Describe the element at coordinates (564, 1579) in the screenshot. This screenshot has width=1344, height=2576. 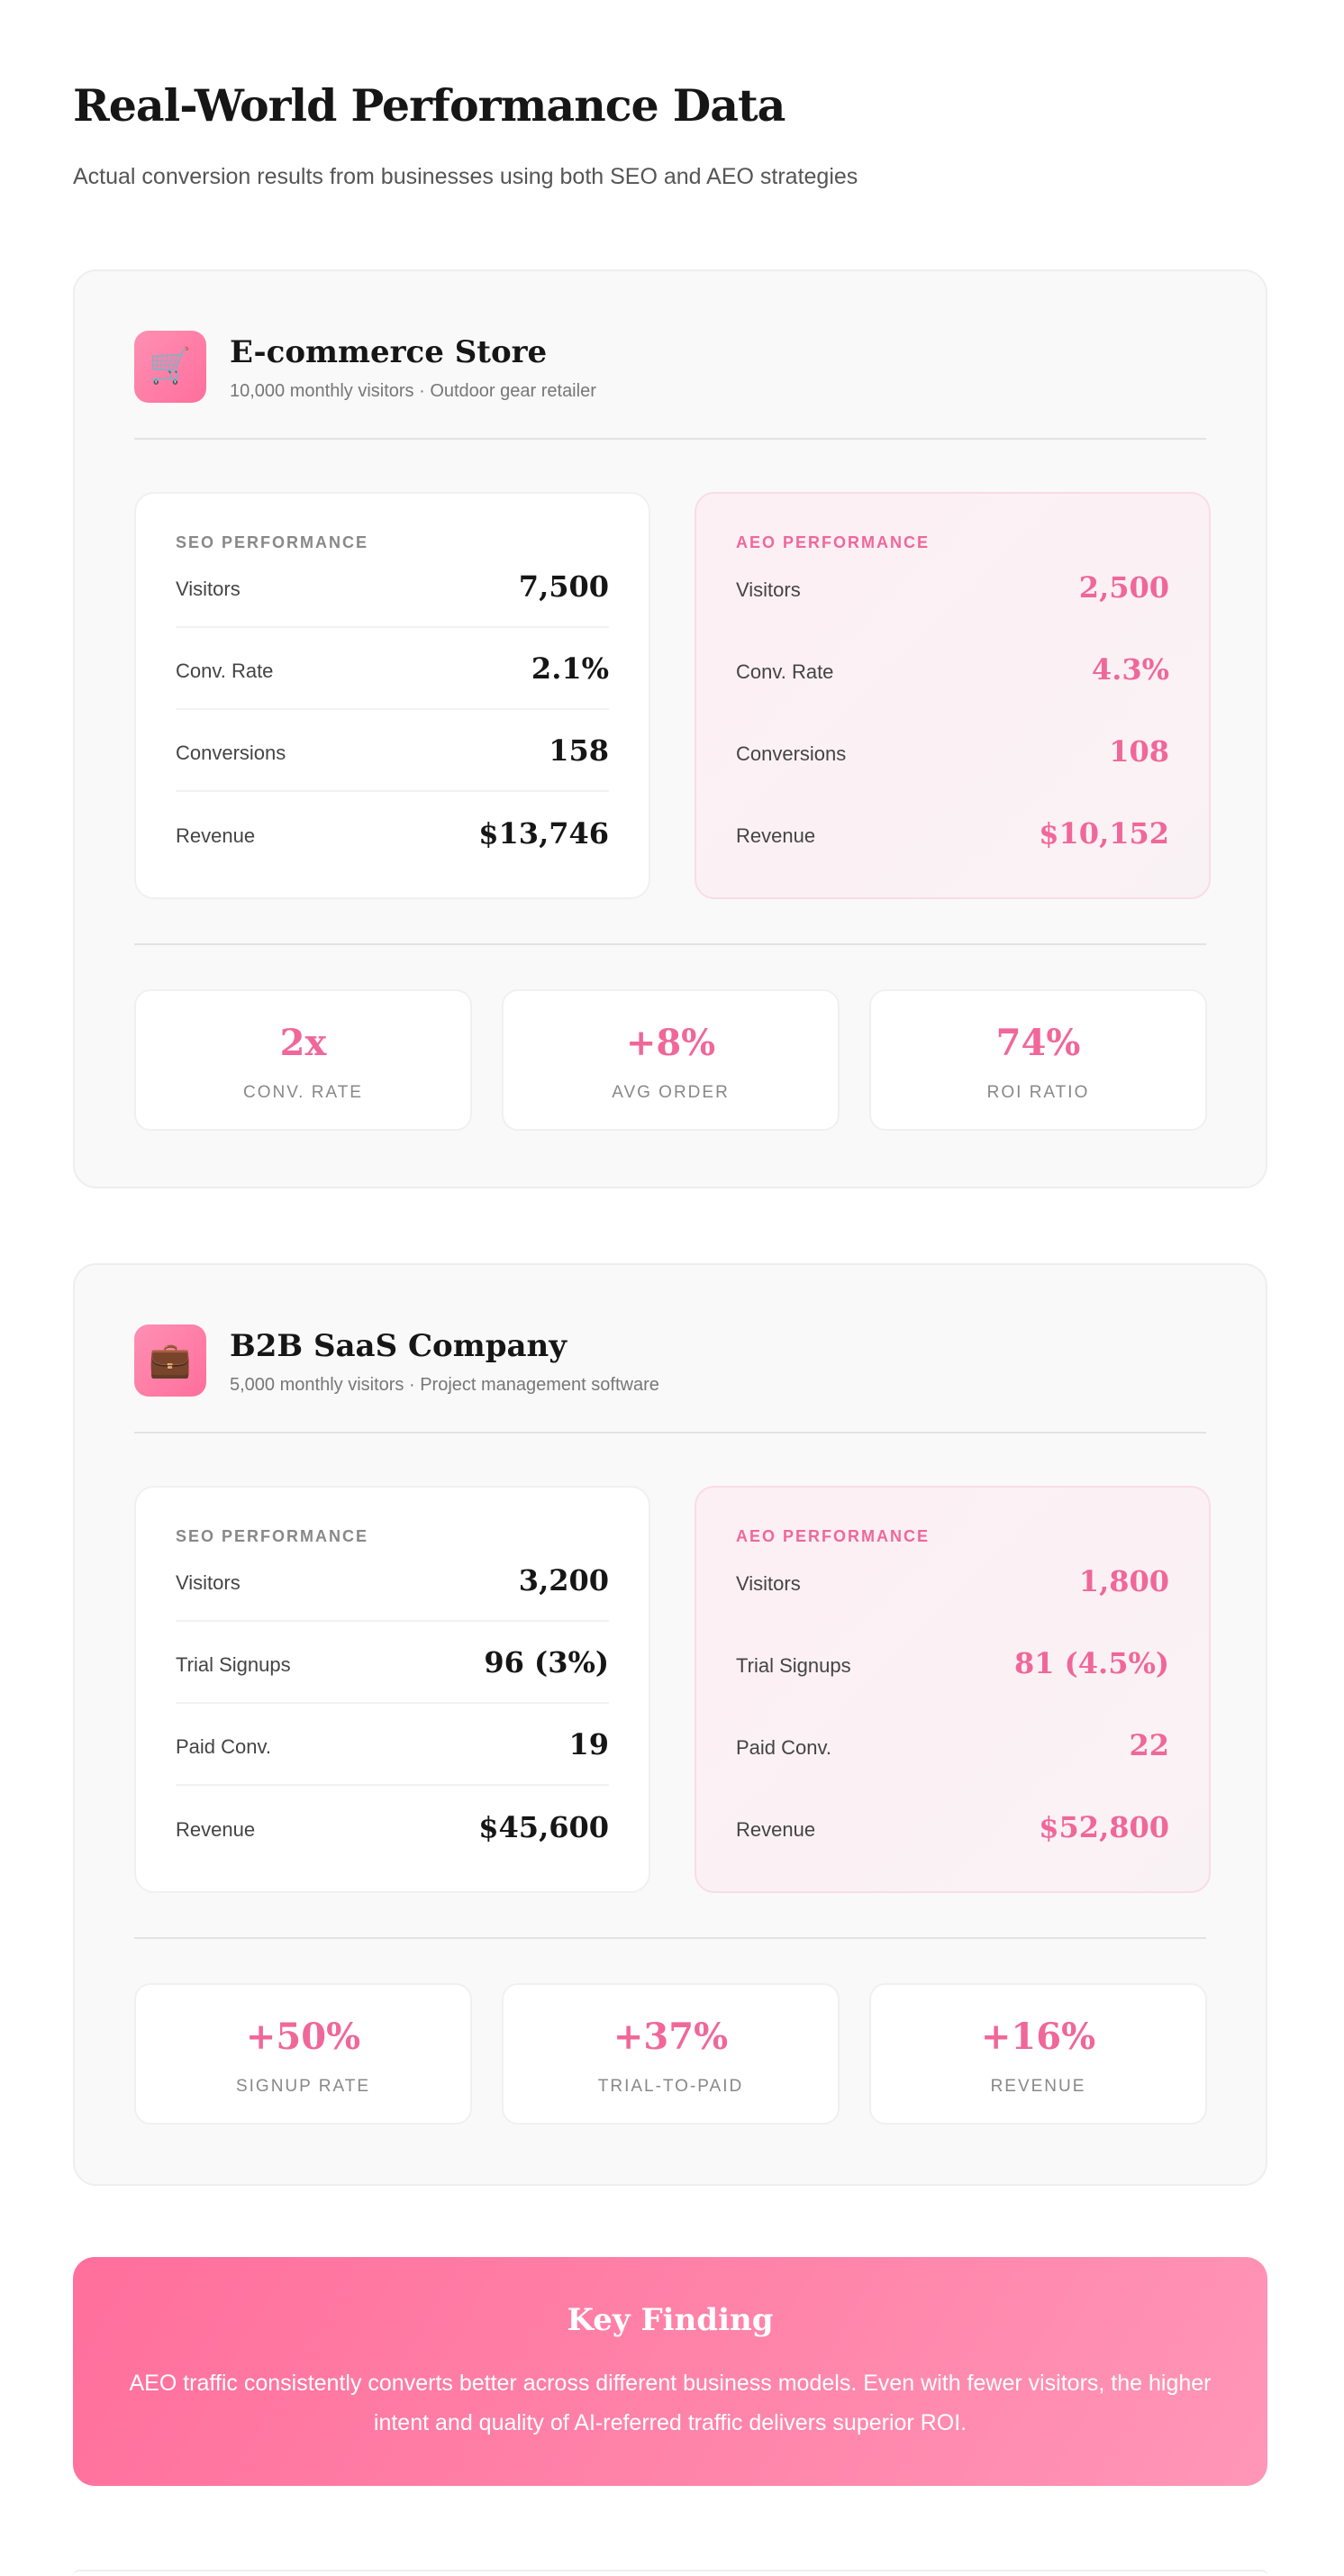
I see `metric-value: 3,200` at that location.